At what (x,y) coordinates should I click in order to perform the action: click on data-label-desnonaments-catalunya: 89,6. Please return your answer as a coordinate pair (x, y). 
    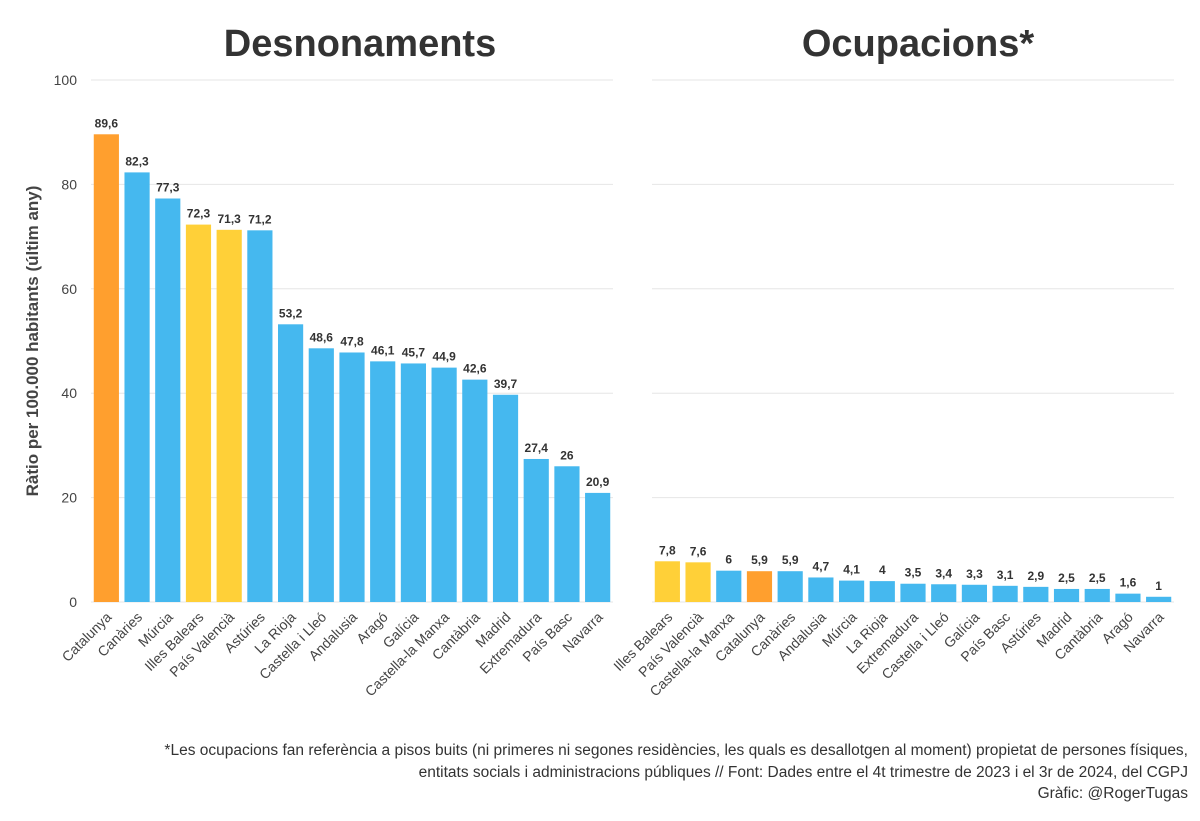
    Looking at the image, I should click on (107, 123).